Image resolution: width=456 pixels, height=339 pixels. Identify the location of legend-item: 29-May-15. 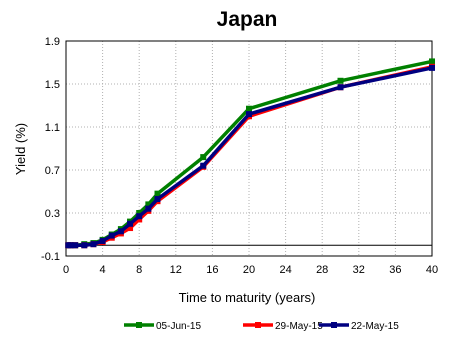
(283, 326).